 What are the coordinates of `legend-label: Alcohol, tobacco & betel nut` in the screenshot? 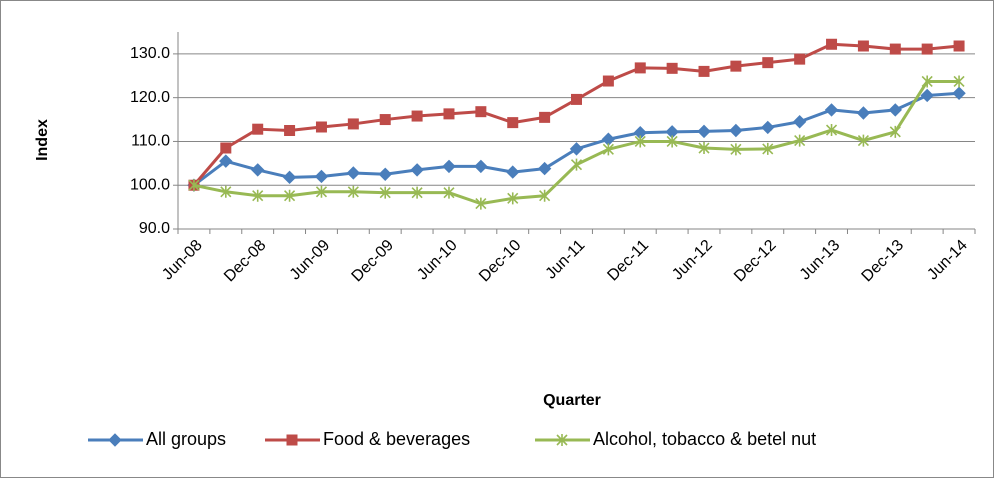 It's located at (704, 439).